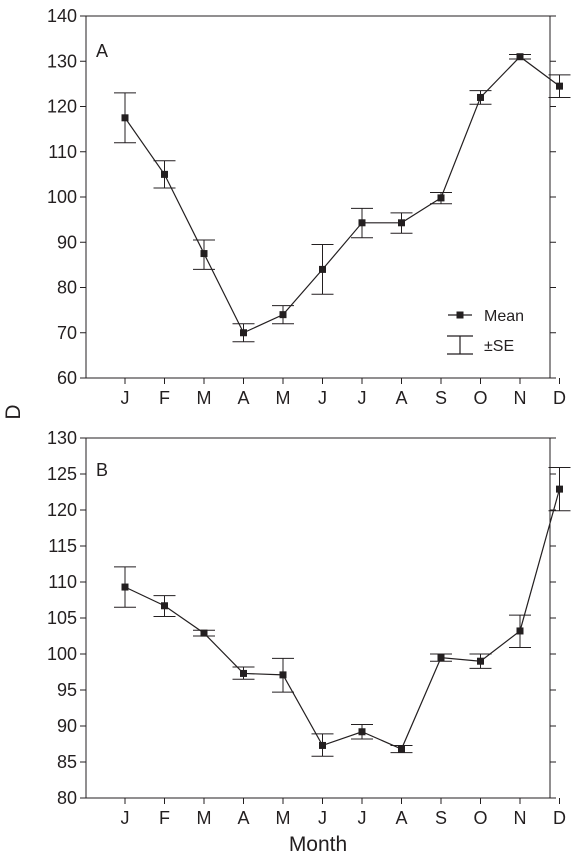 The width and height of the screenshot is (579, 859). I want to click on y-tick-label: 105, so click(62, 618).